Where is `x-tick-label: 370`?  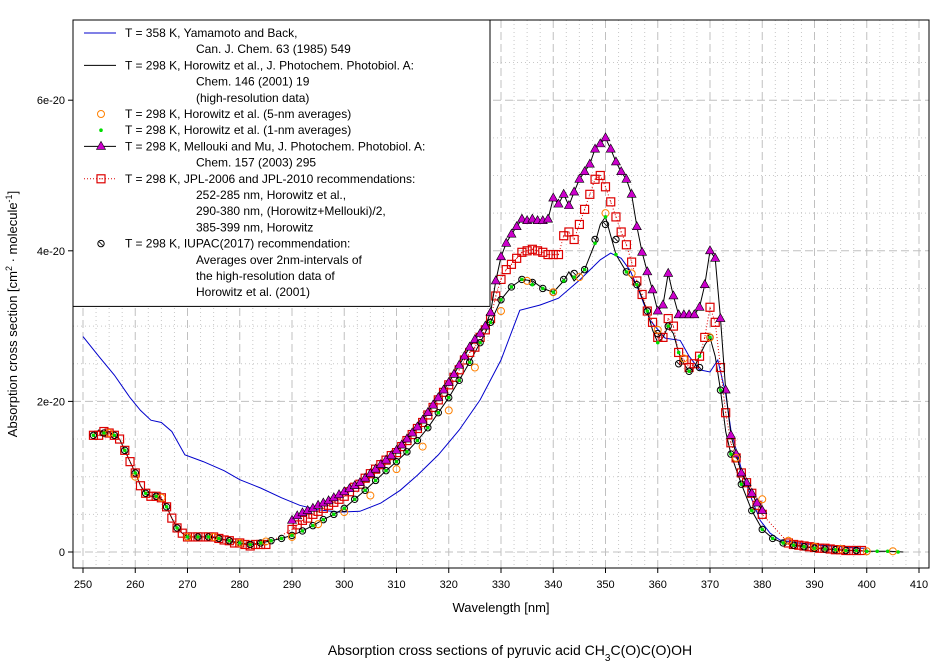 x-tick-label: 370 is located at coordinates (710, 585).